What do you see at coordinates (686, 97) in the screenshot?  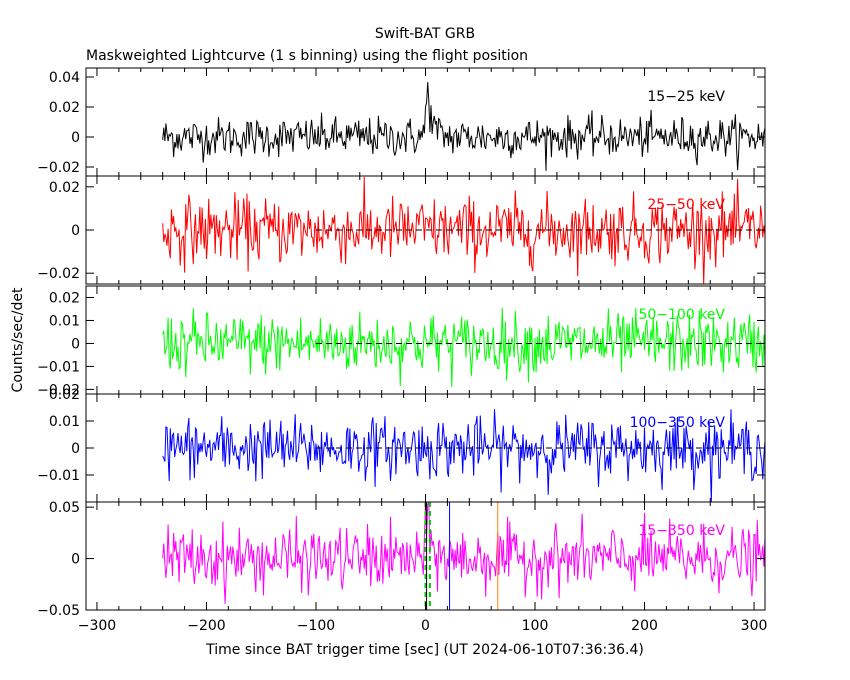 I see `band-label: 15−25 keV` at bounding box center [686, 97].